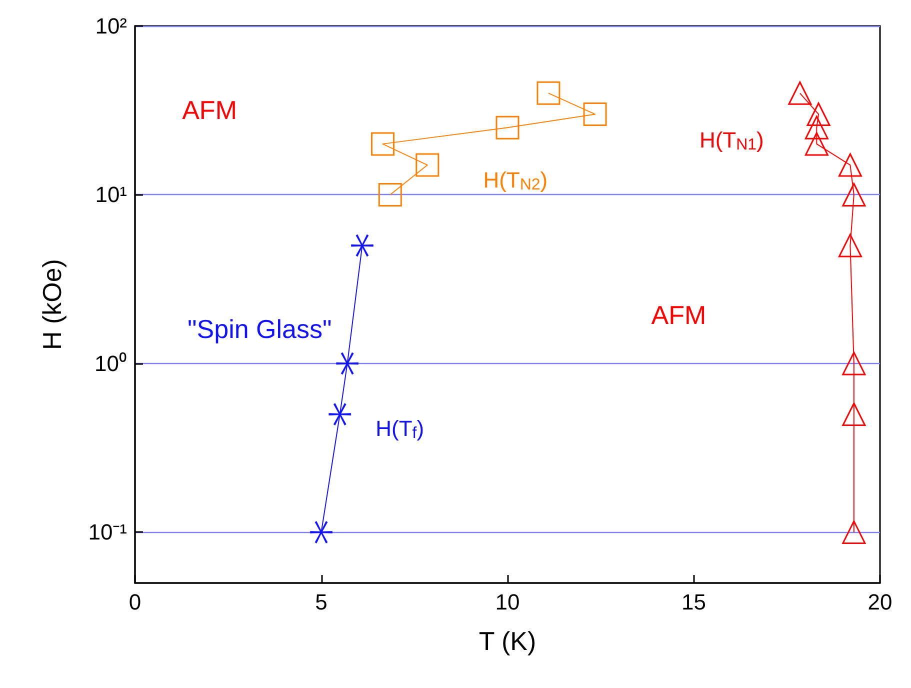 The image size is (911, 688). What do you see at coordinates (694, 602) in the screenshot?
I see `x-tick-label: 15` at bounding box center [694, 602].